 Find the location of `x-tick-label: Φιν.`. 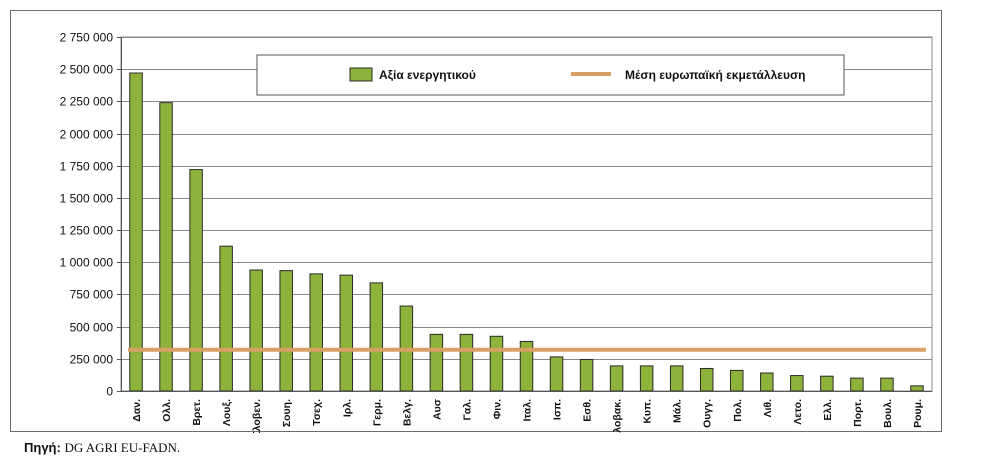

x-tick-label: Φιν. is located at coordinates (497, 409).